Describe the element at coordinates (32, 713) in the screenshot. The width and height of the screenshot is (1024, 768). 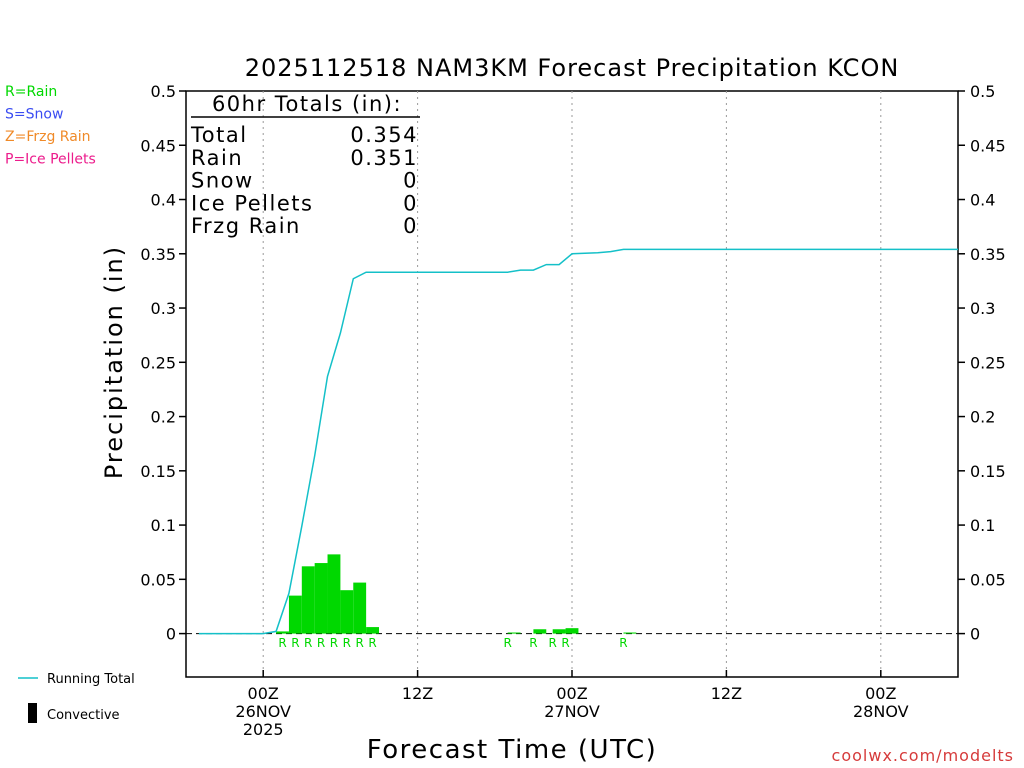
I see `convective-legend-swatch` at that location.